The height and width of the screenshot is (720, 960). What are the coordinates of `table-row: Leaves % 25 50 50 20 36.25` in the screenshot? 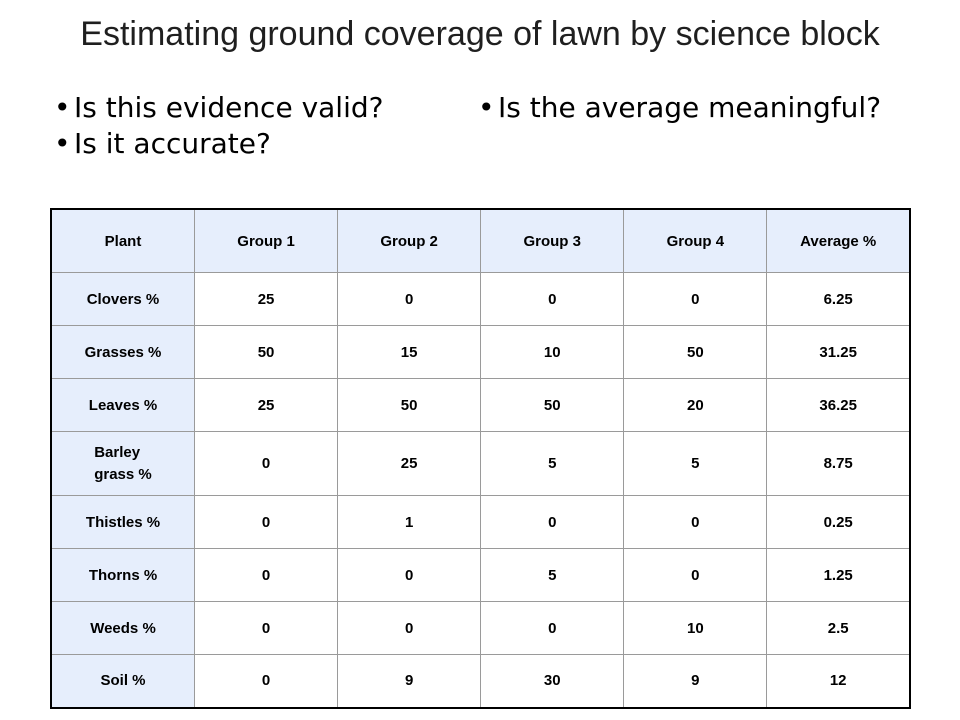 It's located at (480, 405).